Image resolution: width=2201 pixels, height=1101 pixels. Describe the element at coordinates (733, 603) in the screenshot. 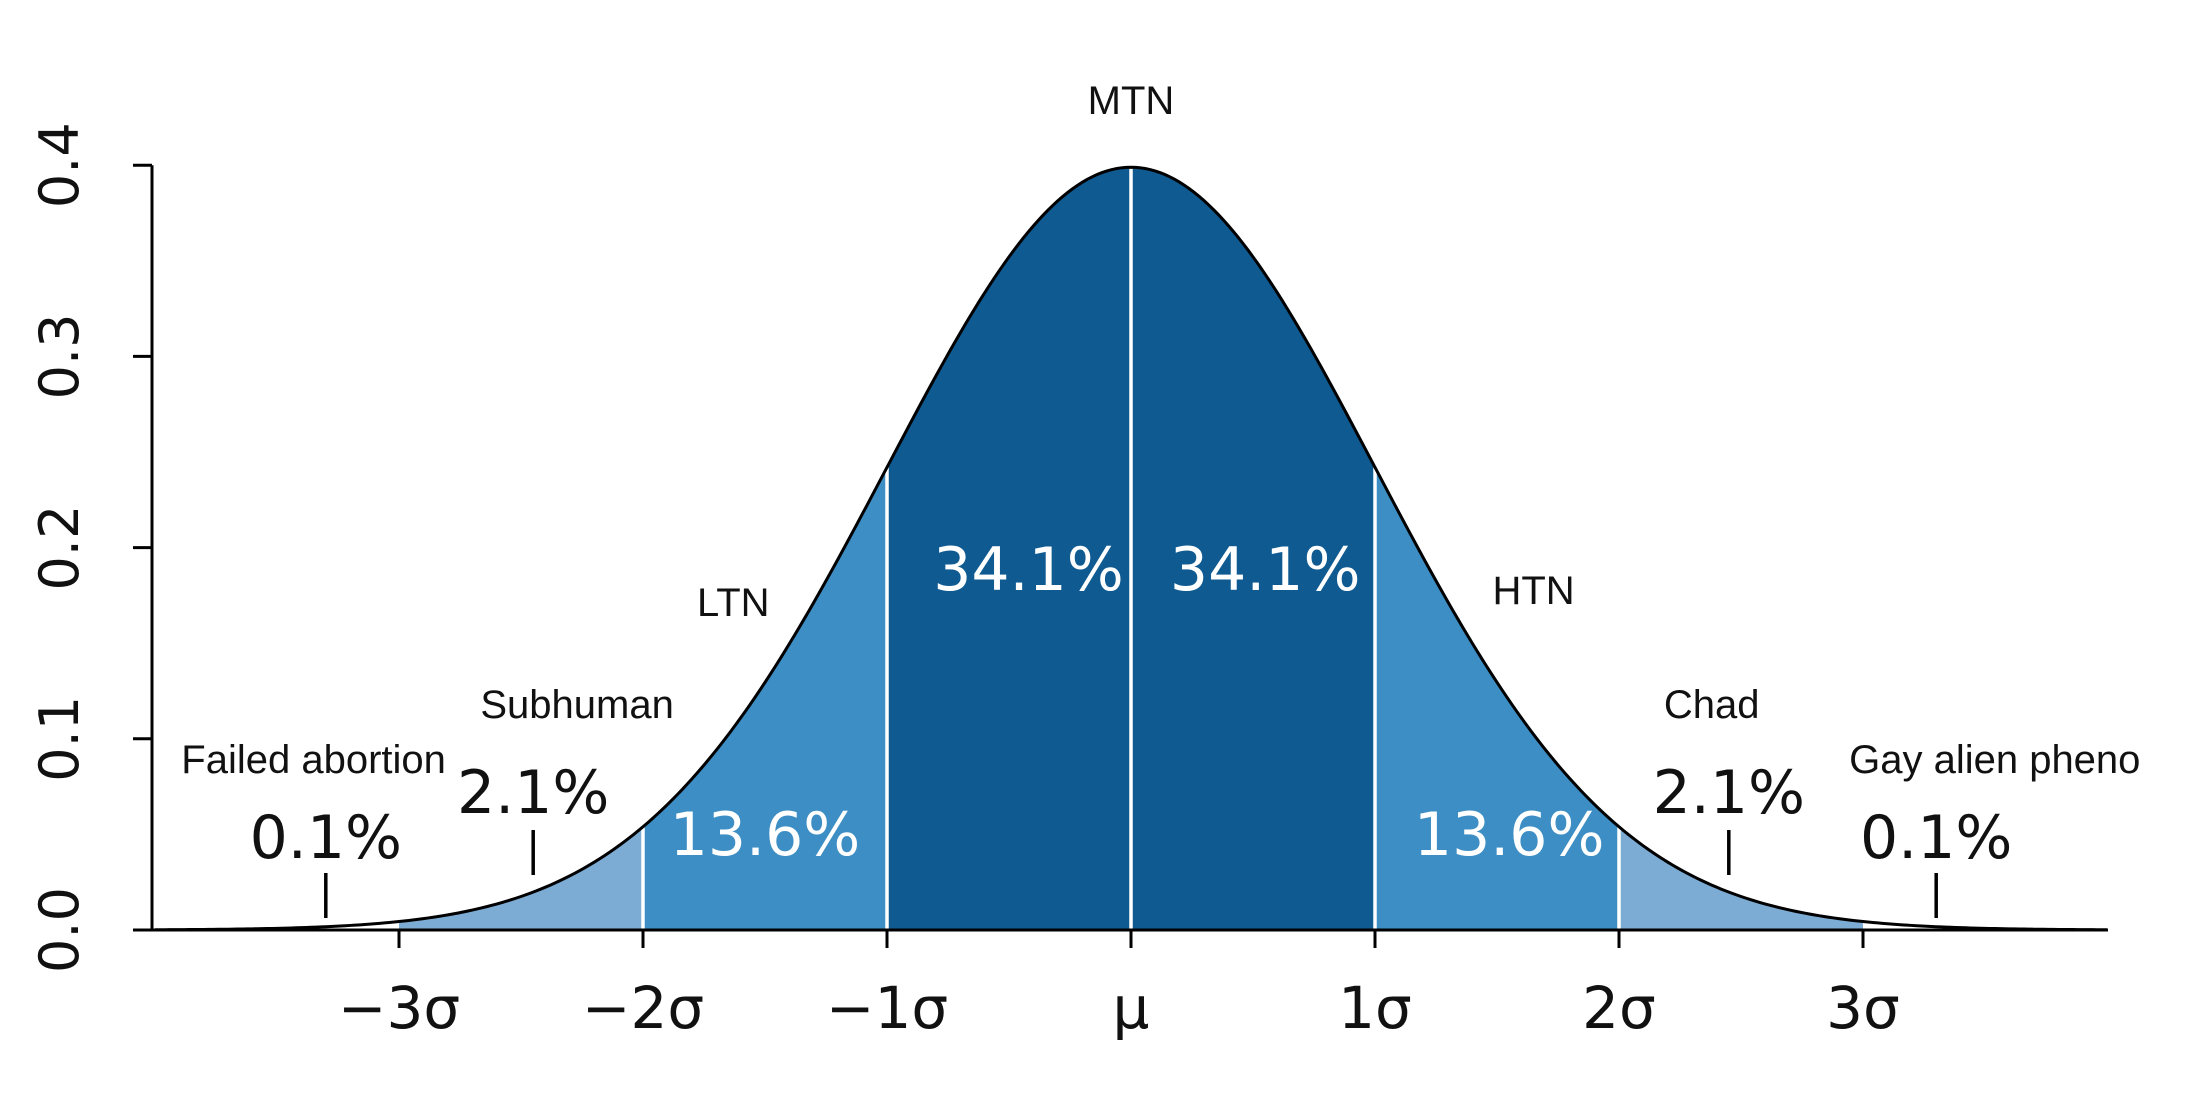

I see `annotation-label: LTN` at that location.